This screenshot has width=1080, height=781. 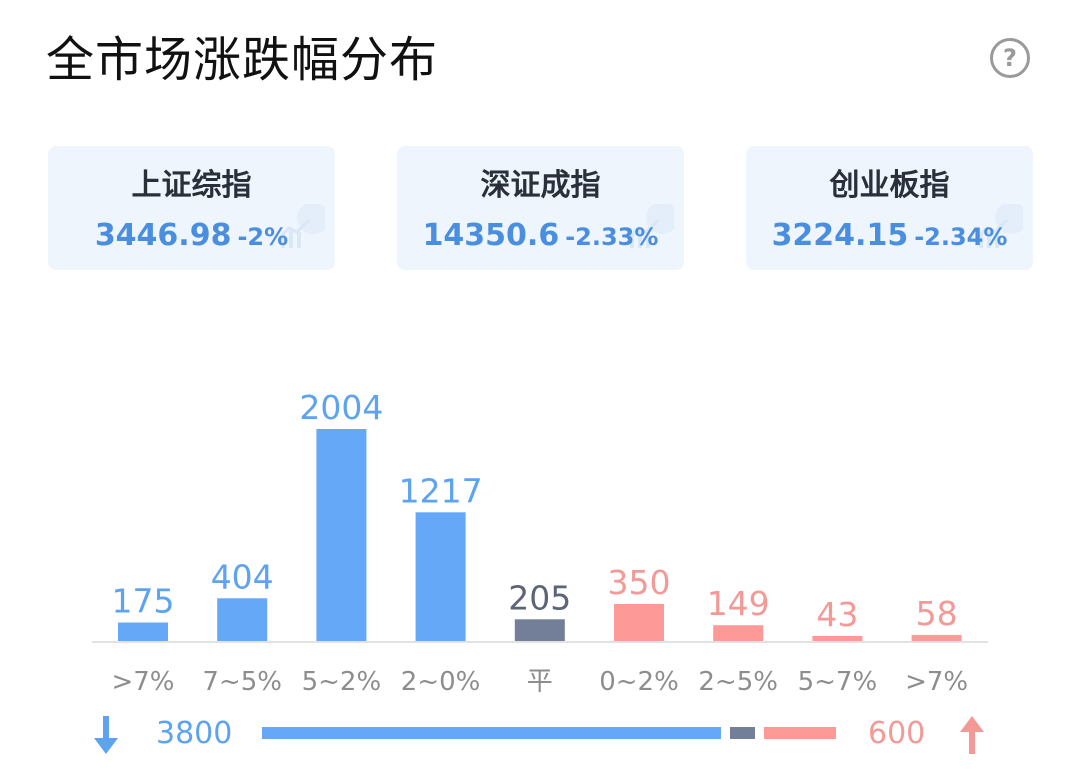 I want to click on index-card-sz: 深证成指 14350.6 -2.33%, so click(x=540, y=208).